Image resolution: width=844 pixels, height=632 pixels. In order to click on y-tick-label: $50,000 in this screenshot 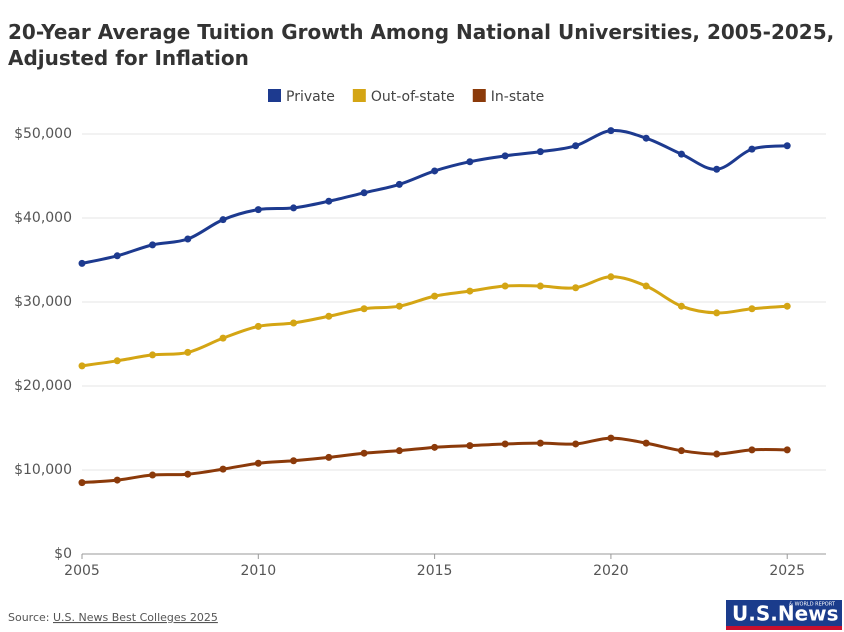, I will do `click(43, 134)`.